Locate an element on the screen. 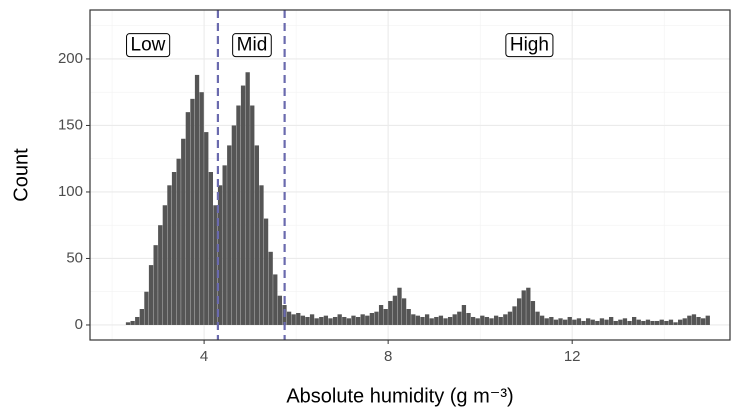 The height and width of the screenshot is (412, 740). y-tick-label: 0 is located at coordinates (79, 324).